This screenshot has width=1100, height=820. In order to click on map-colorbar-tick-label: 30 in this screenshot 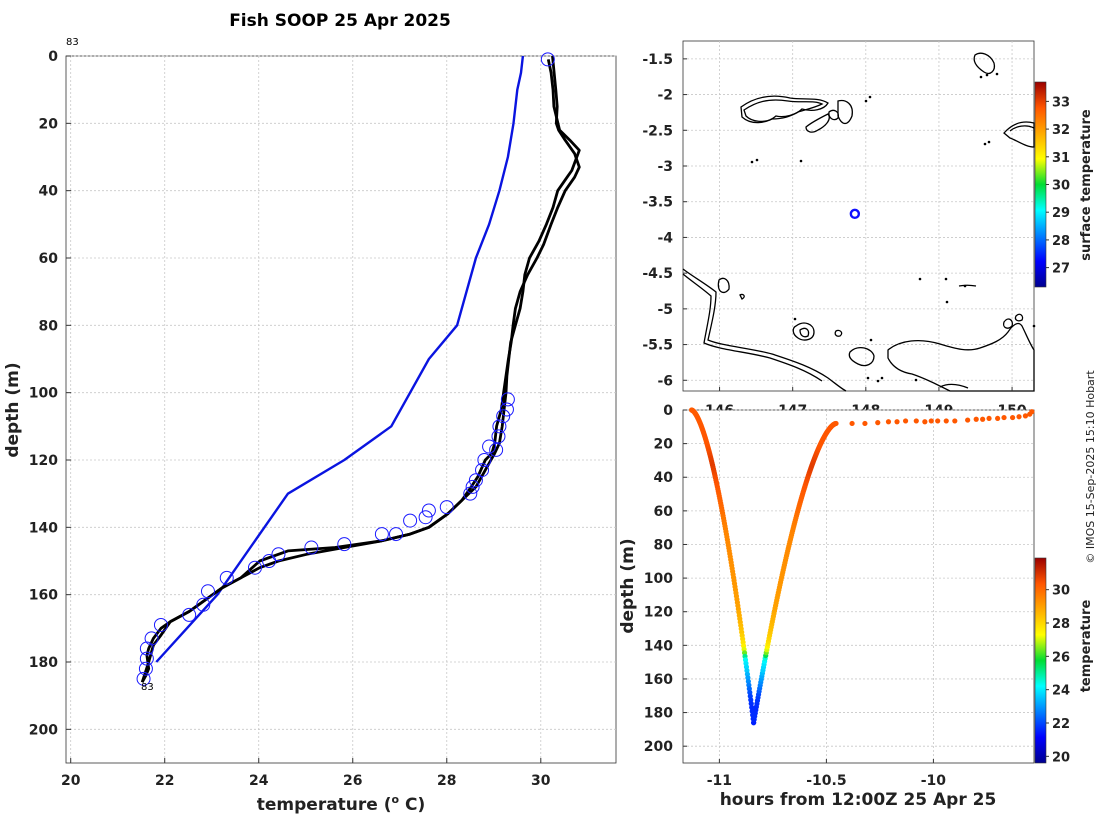, I will do `click(1061, 186)`.